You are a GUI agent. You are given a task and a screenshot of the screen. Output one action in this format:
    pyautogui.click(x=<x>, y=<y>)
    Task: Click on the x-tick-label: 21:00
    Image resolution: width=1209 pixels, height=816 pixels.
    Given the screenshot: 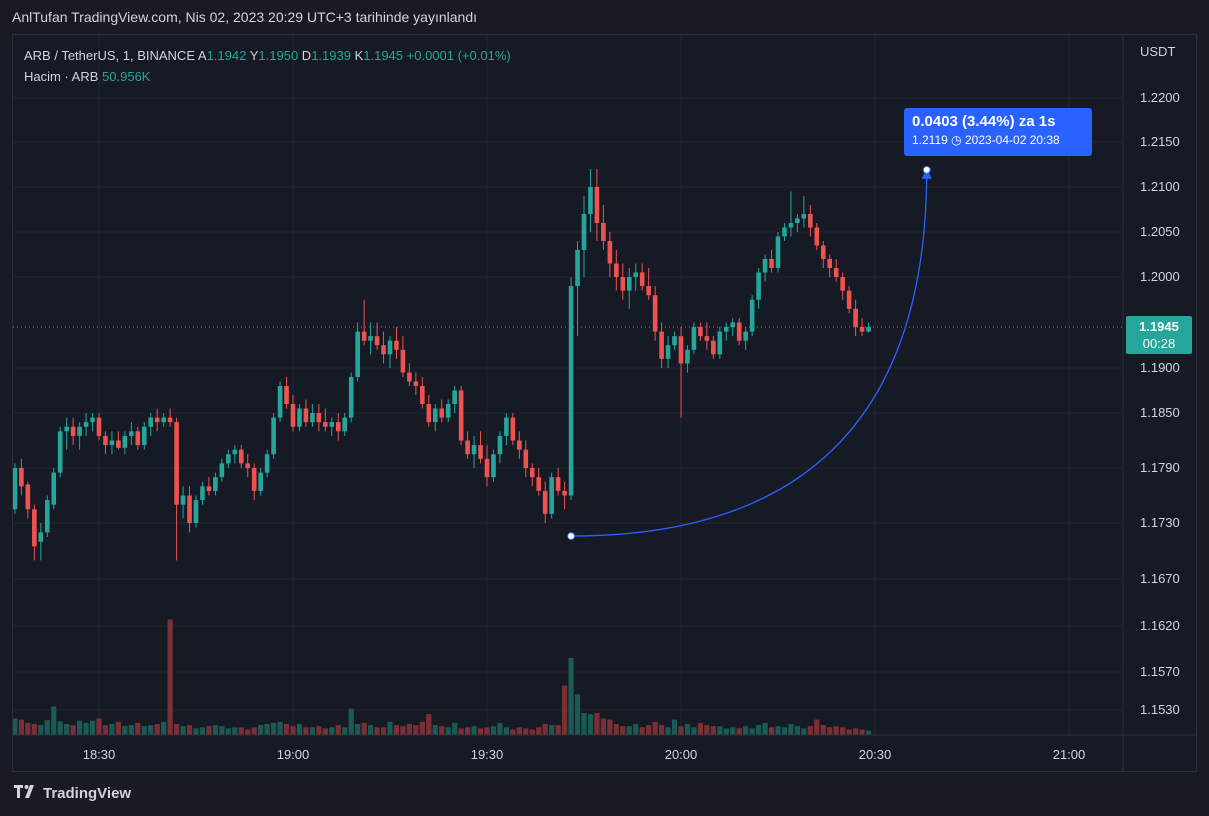 What is the action you would take?
    pyautogui.click(x=1069, y=754)
    